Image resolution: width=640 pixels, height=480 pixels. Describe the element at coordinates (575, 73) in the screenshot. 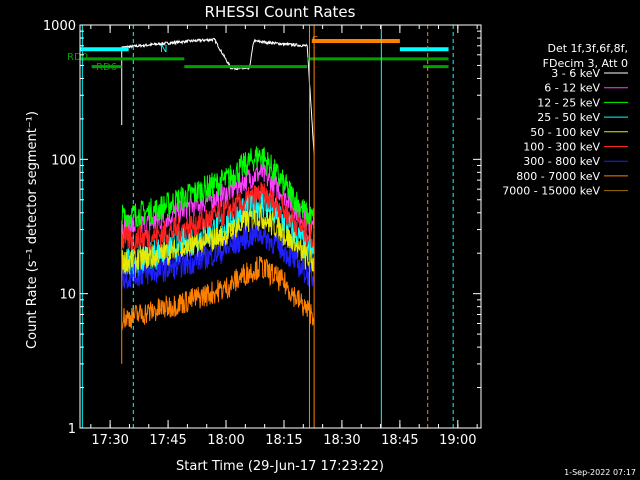

I see `legend-label: 3 - 6 keV` at that location.